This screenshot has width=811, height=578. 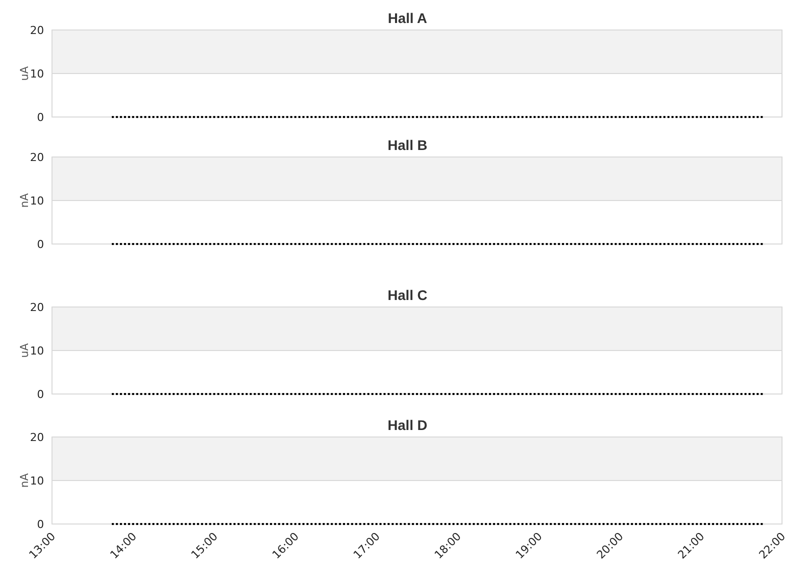 I want to click on chart-title: Hall D, so click(x=408, y=425).